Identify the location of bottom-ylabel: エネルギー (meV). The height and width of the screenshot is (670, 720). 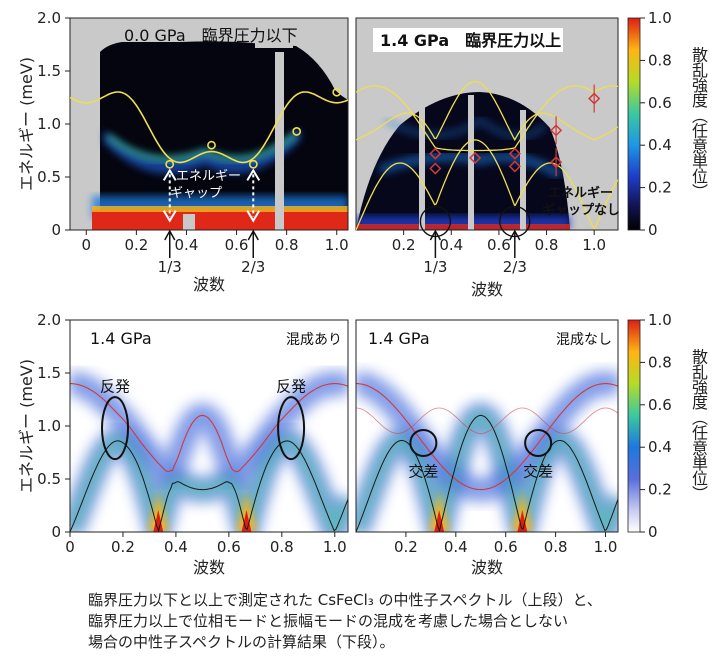
(26, 426).